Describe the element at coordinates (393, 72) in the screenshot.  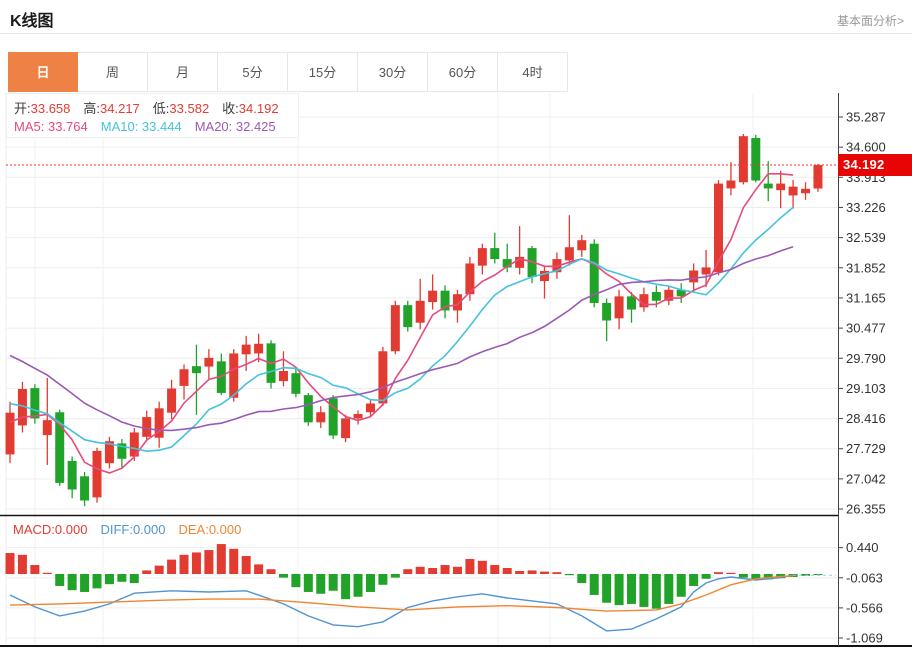
I see `tab-30min: 30分` at that location.